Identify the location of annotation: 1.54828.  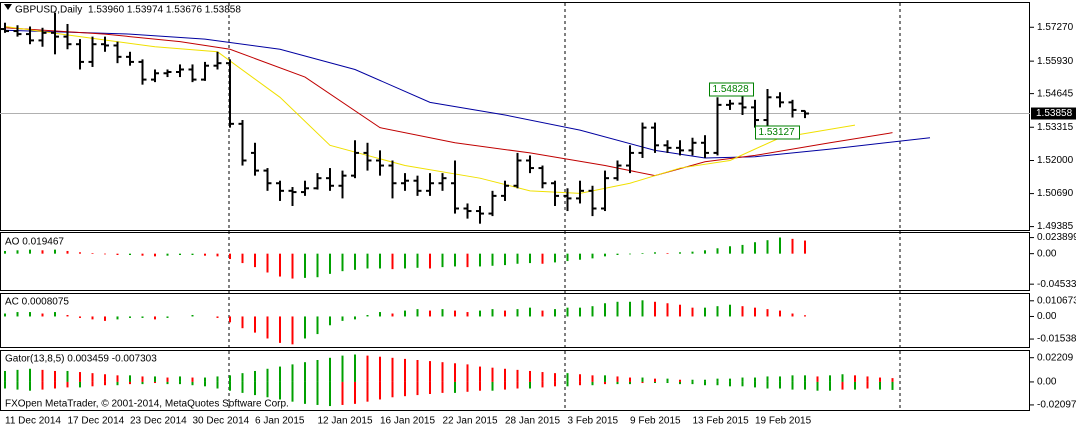
(731, 89).